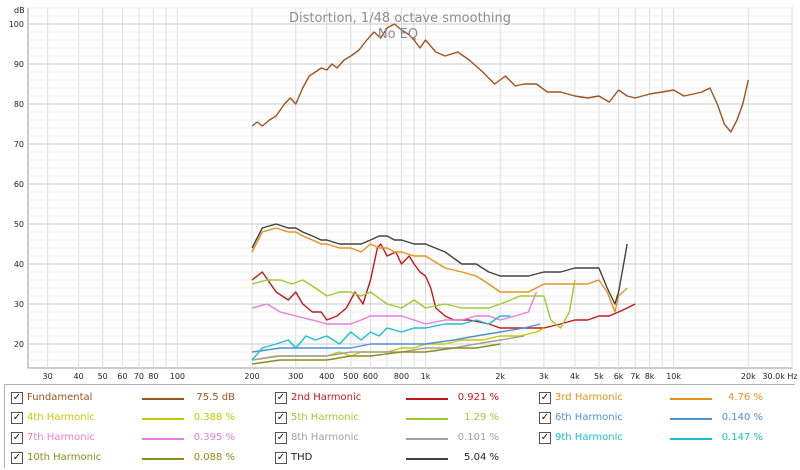  What do you see at coordinates (402, 458) in the screenshot?
I see `legend-item-thd: ✓ THD 5.04 %` at bounding box center [402, 458].